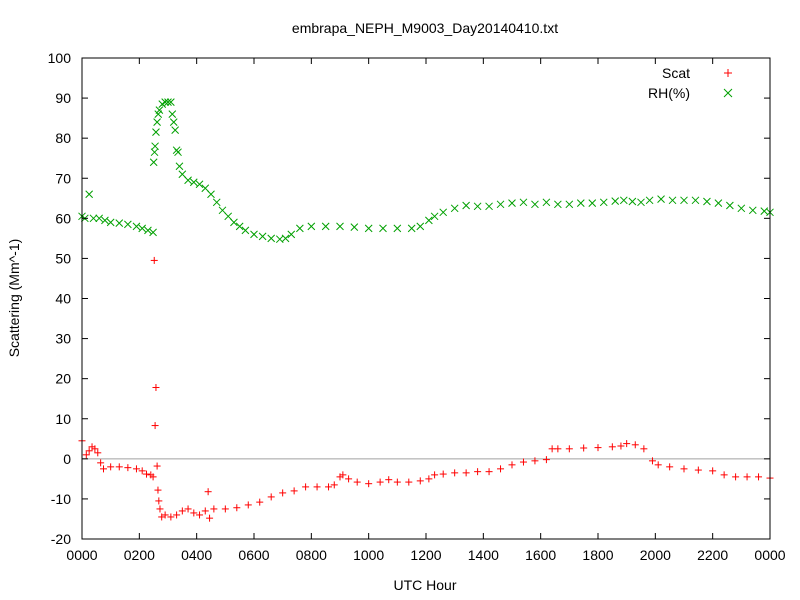 Image resolution: width=800 pixels, height=600 pixels. I want to click on legend: Scat RH(%), so click(690, 83).